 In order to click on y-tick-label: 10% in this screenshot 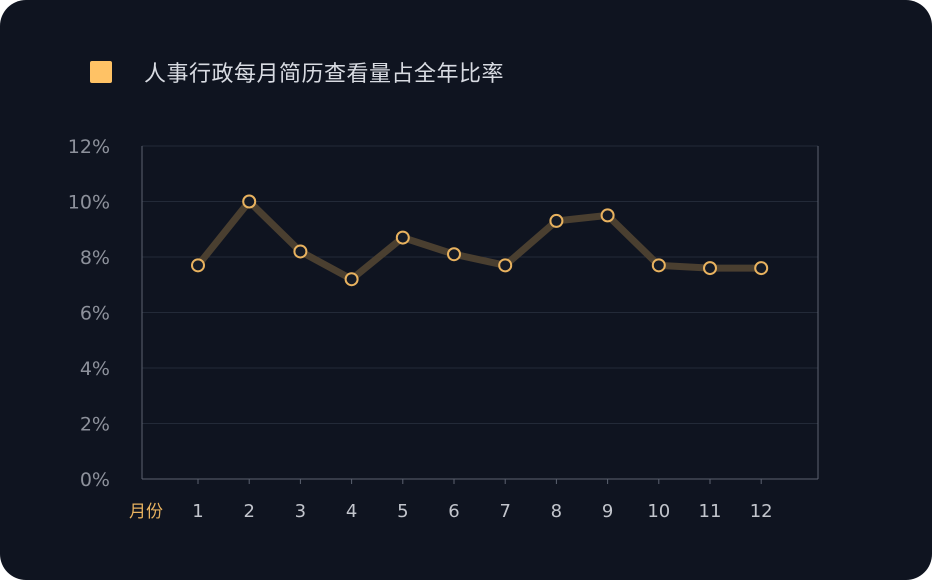, I will do `click(89, 203)`.